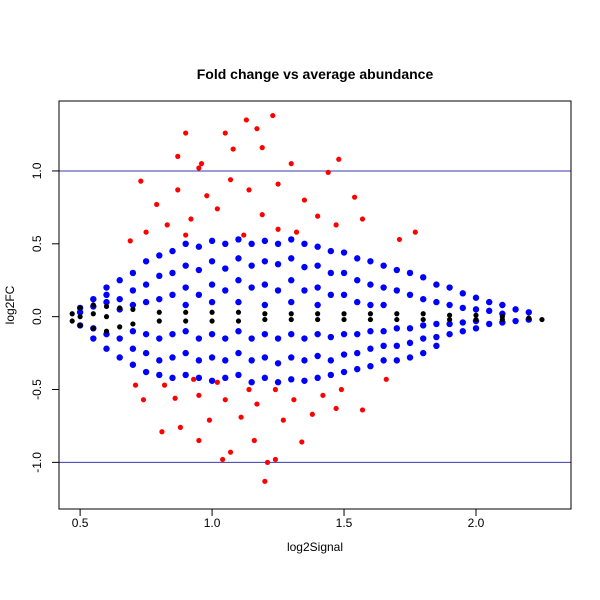 Image resolution: width=600 pixels, height=600 pixels. What do you see at coordinates (278, 519) in the screenshot?
I see `x-axis: 0.5 1.0 1.5 2.0` at bounding box center [278, 519].